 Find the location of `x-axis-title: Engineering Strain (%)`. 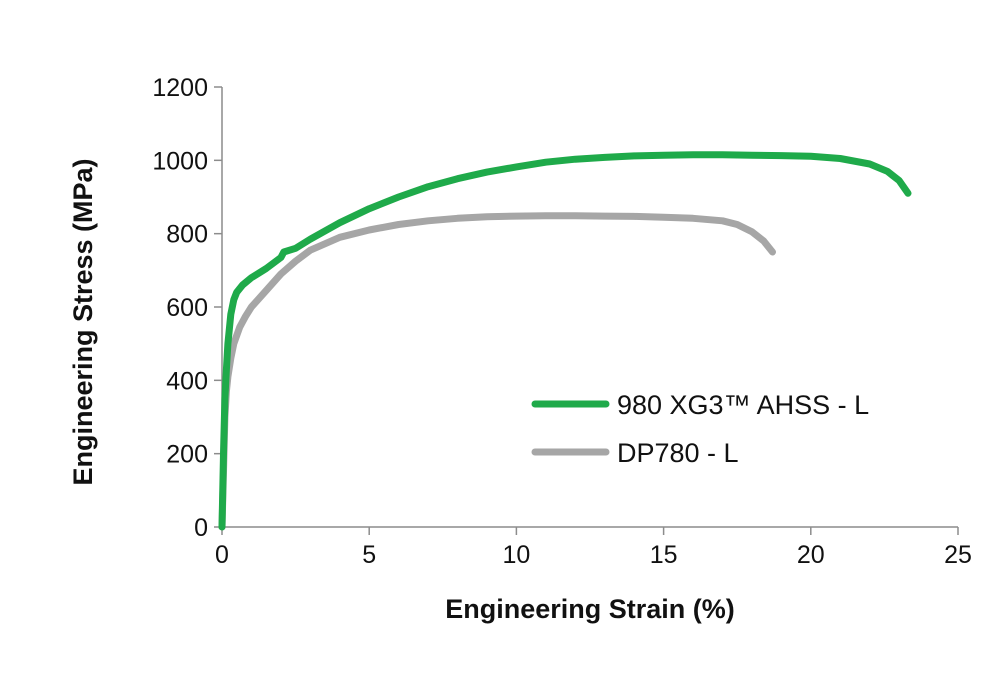

x-axis-title: Engineering Strain (%) is located at coordinates (590, 609).